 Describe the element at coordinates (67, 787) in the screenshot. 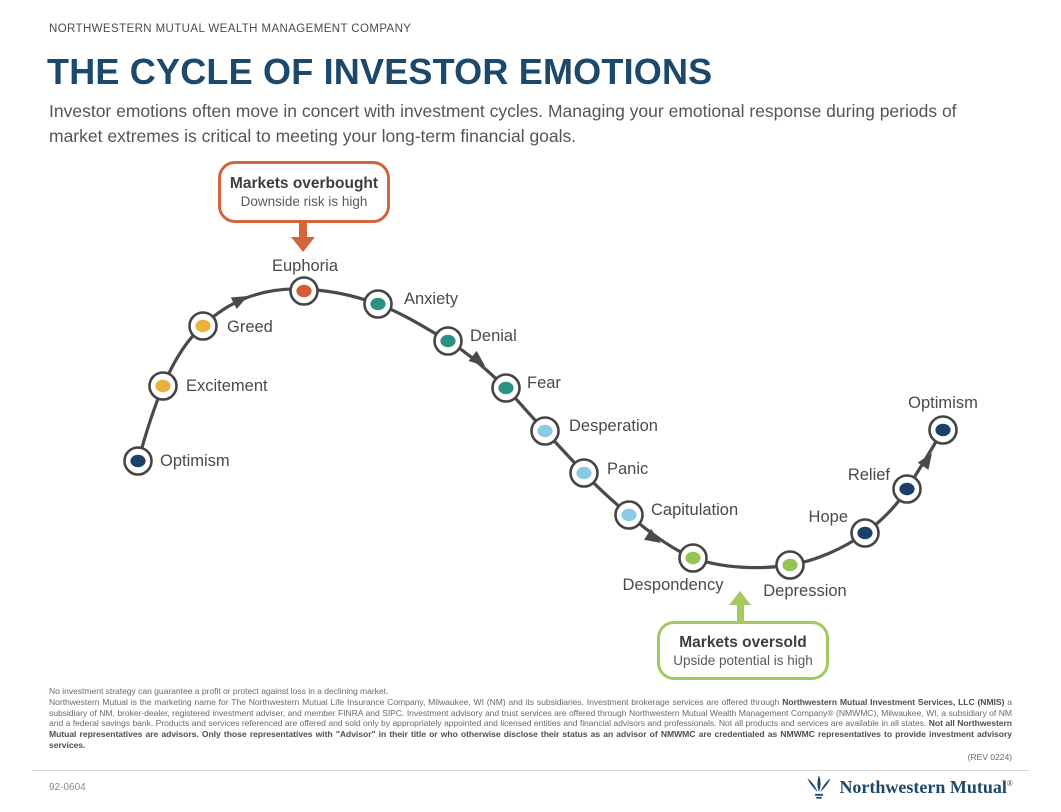

I see `form-number: 92-0604` at that location.